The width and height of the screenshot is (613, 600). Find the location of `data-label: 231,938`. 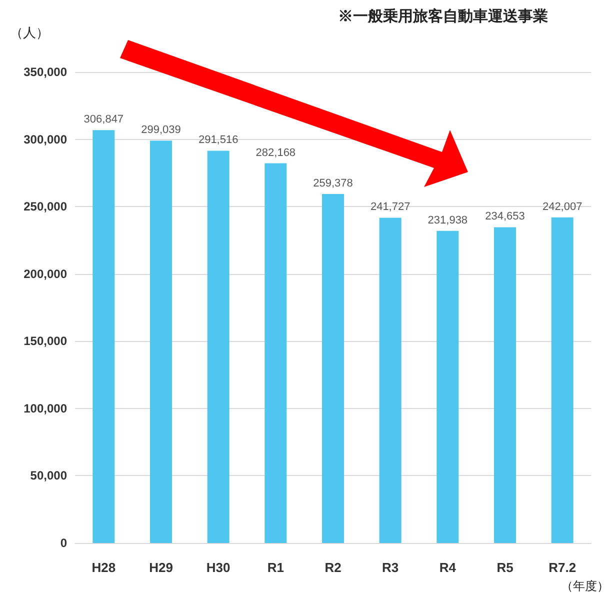

data-label: 231,938 is located at coordinates (448, 220).